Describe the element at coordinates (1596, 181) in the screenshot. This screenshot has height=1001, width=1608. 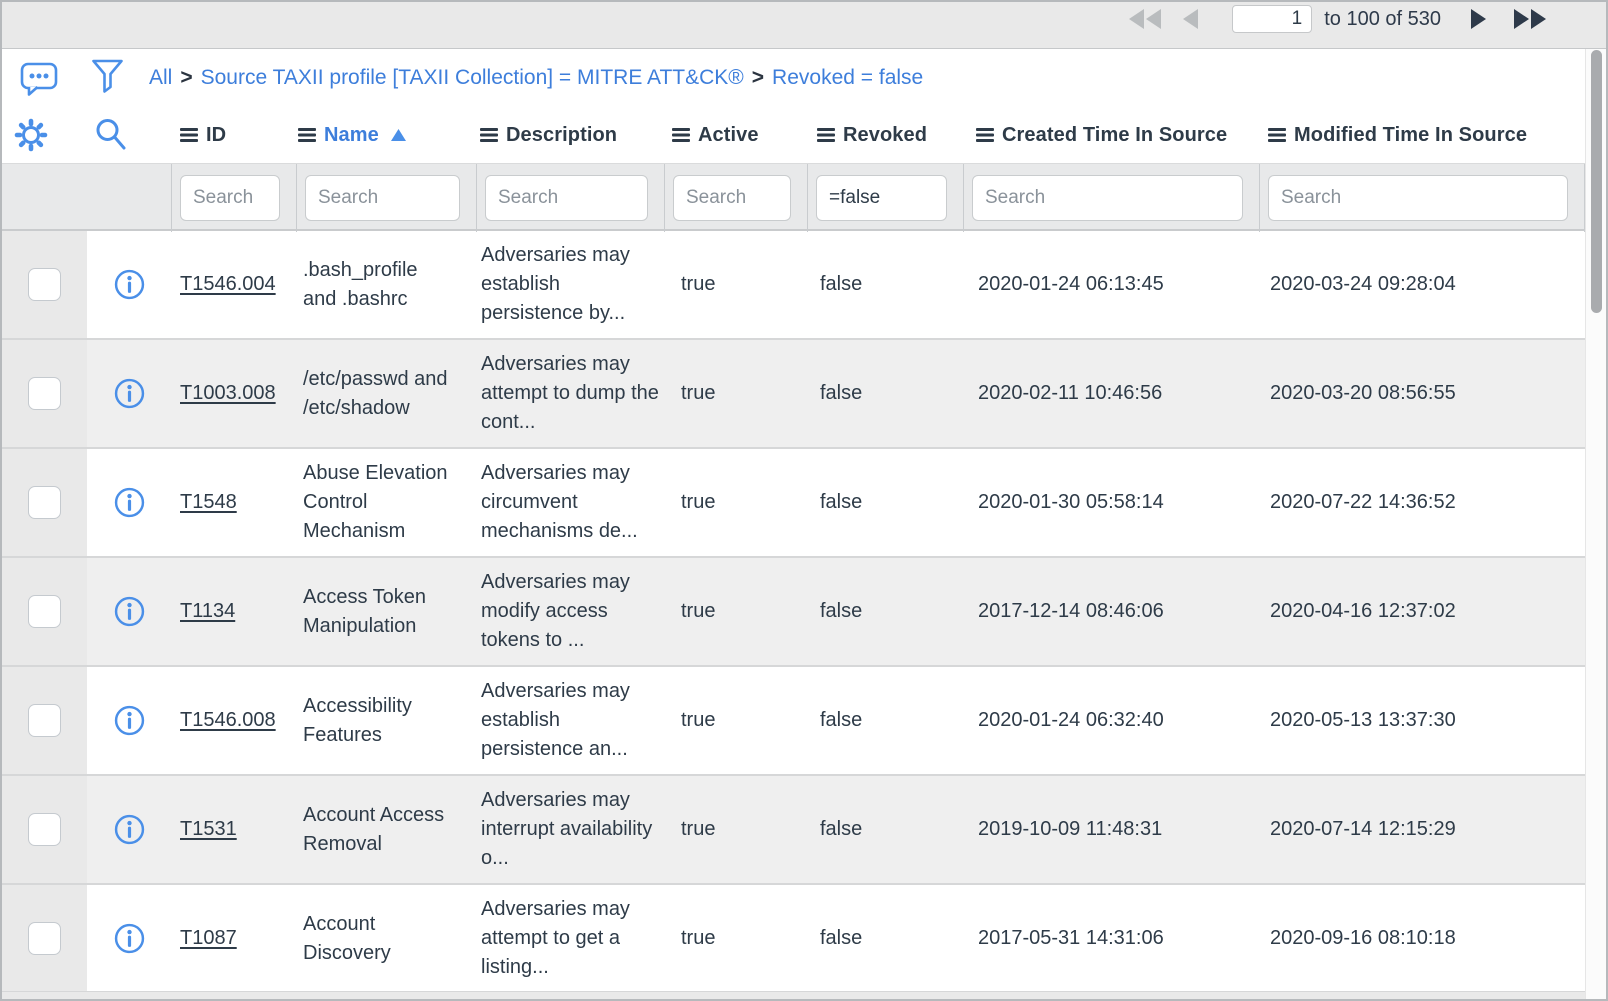
I see `vertical-scrollbar-thumb` at that location.